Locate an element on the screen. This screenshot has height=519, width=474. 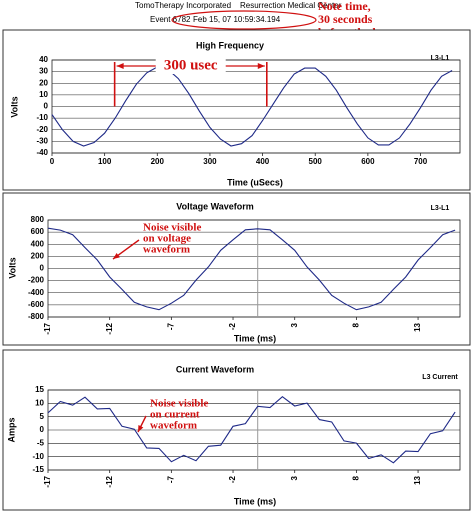
x-tick-label: 0 is located at coordinates (52, 161).